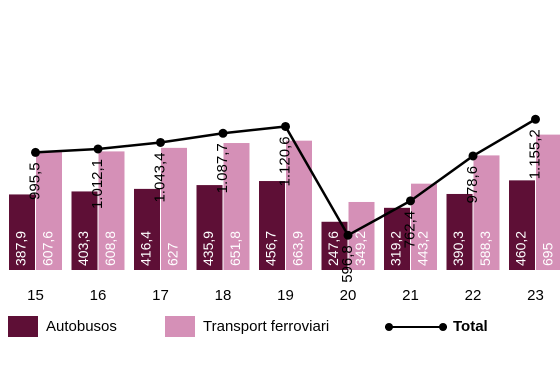  I want to click on x-tick-15: 15, so click(35, 295).